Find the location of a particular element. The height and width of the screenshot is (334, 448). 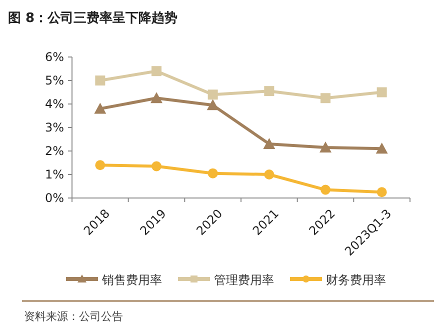

legend-label: 财务费用率 is located at coordinates (356, 280).